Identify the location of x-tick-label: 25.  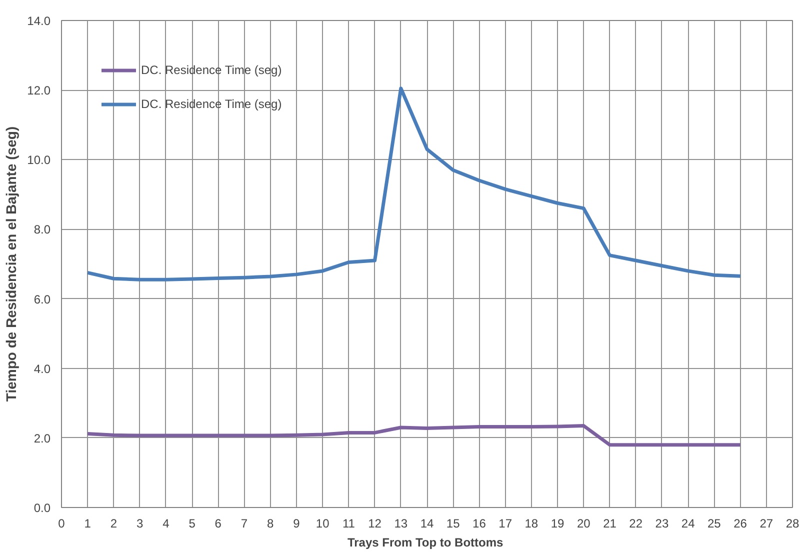
(715, 523).